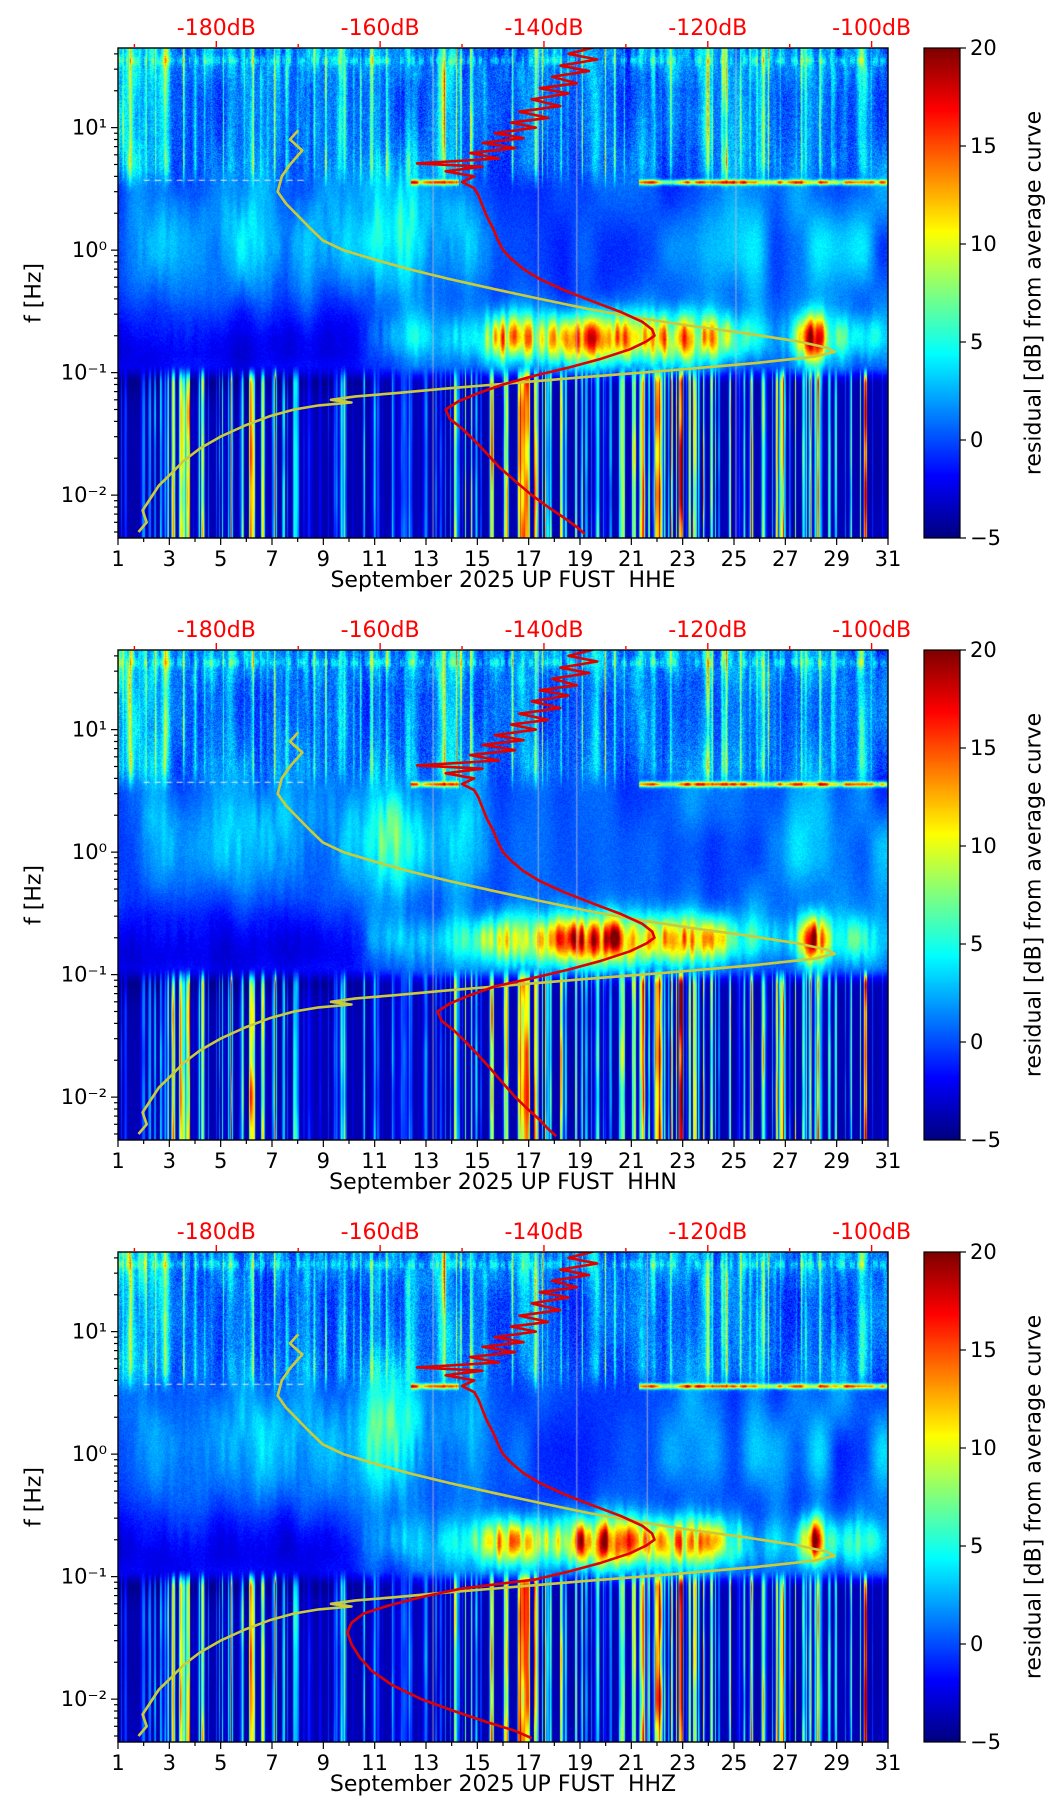 Image resolution: width=1052 pixels, height=1806 pixels. Describe the element at coordinates (983, 1448) in the screenshot. I see `colorbar-tick-label: 10` at that location.